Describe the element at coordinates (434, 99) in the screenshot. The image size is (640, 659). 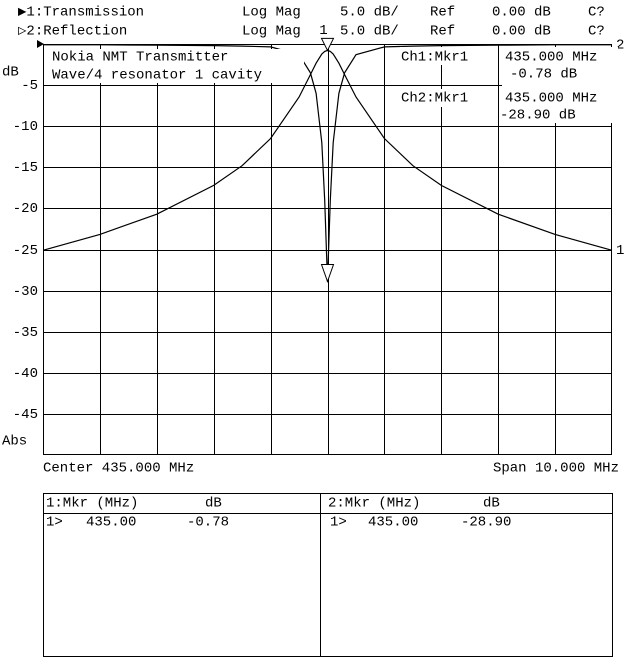
I see `readout: Ch2:Mkr1` at that location.